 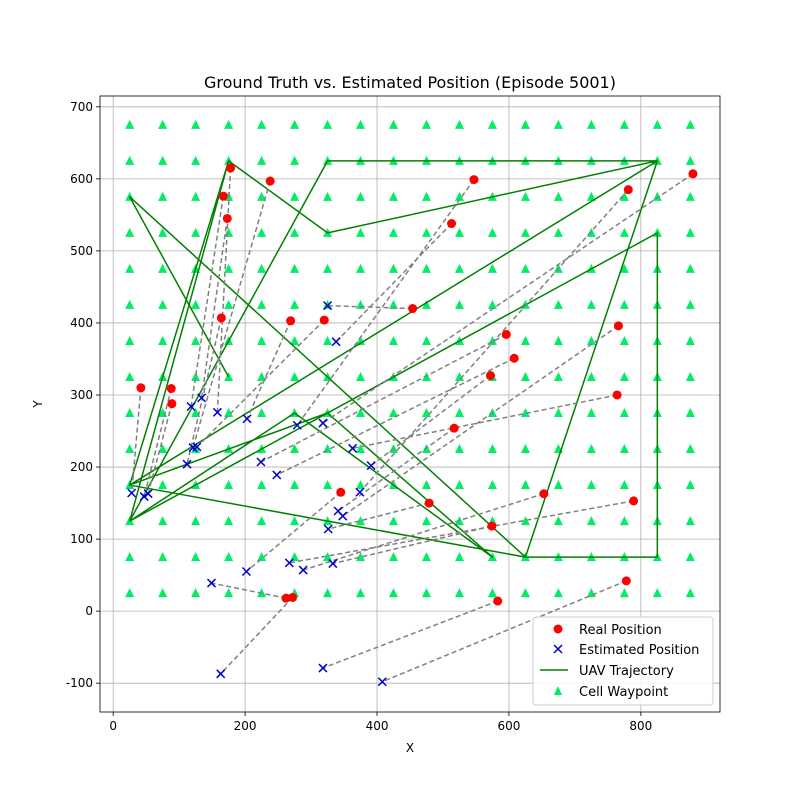 What do you see at coordinates (89, 611) in the screenshot?
I see `y-tick-label: 0` at bounding box center [89, 611].